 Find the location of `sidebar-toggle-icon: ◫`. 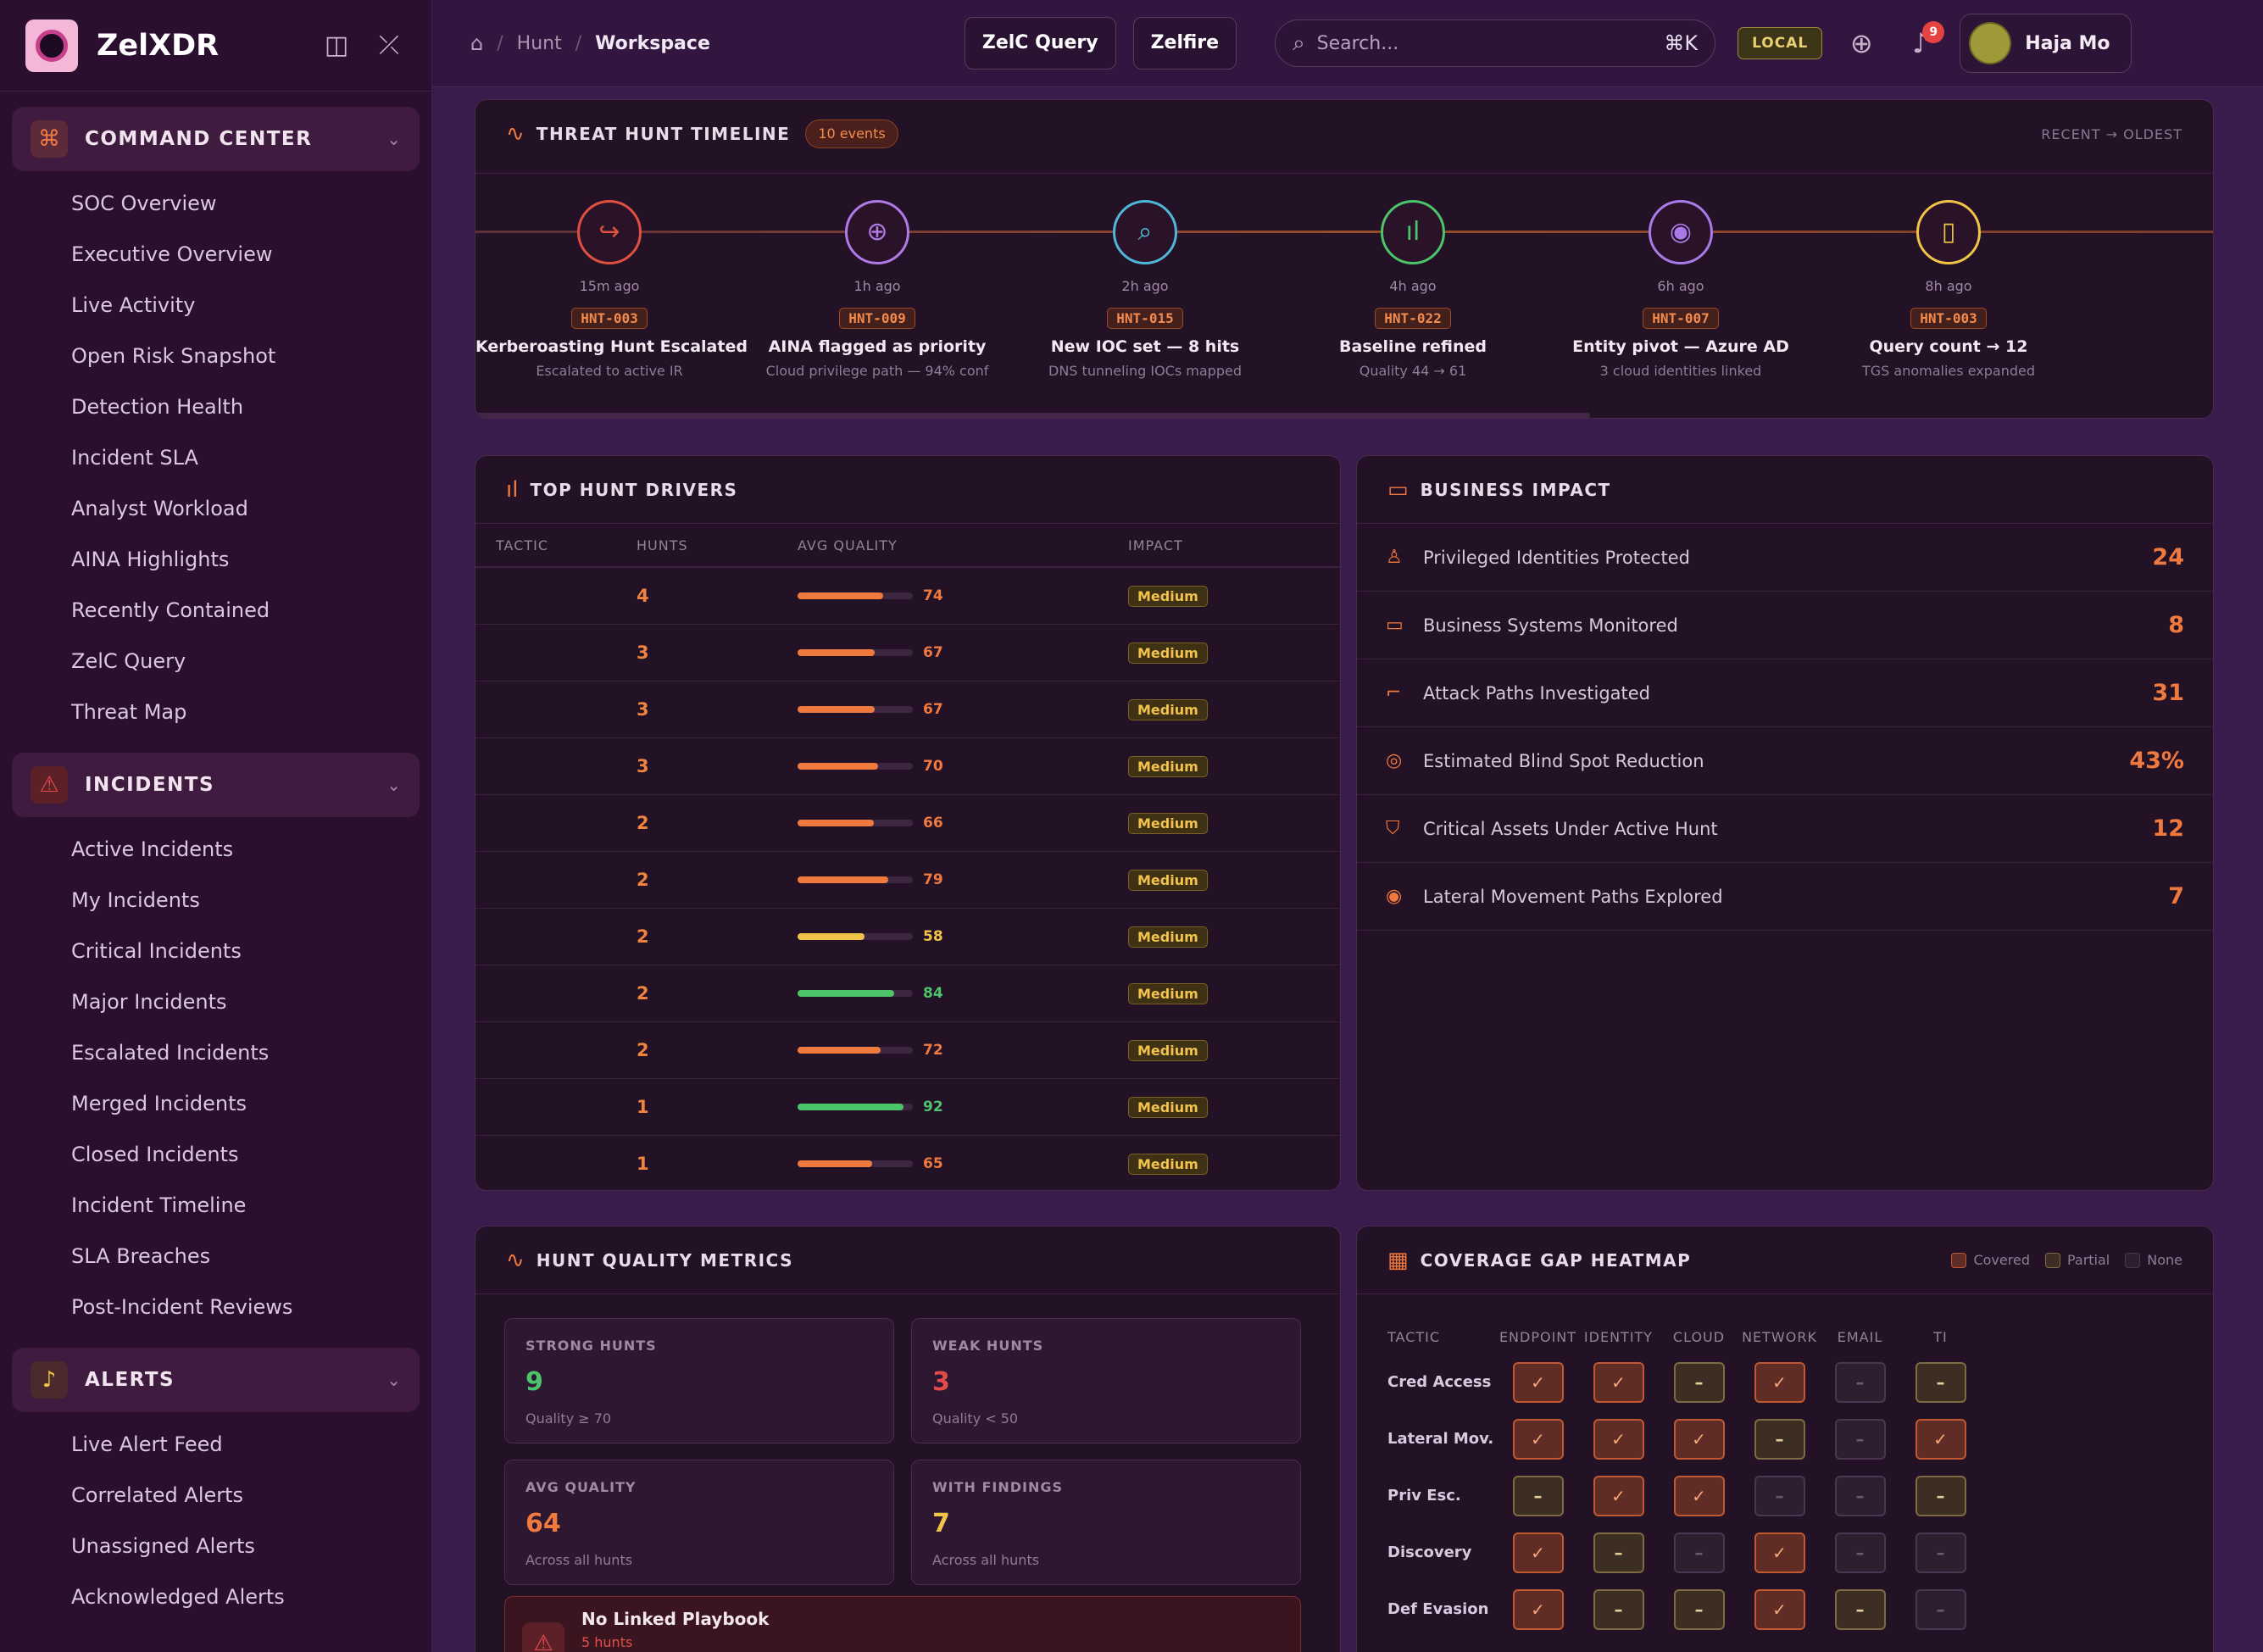

sidebar-toggle-icon: ◫ is located at coordinates (336, 45).